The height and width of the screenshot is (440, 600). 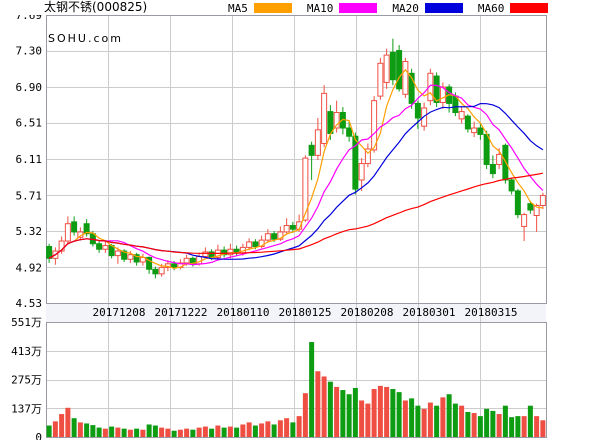 What do you see at coordinates (29, 267) in the screenshot?
I see `price-tick-label: 4.92` at bounding box center [29, 267].